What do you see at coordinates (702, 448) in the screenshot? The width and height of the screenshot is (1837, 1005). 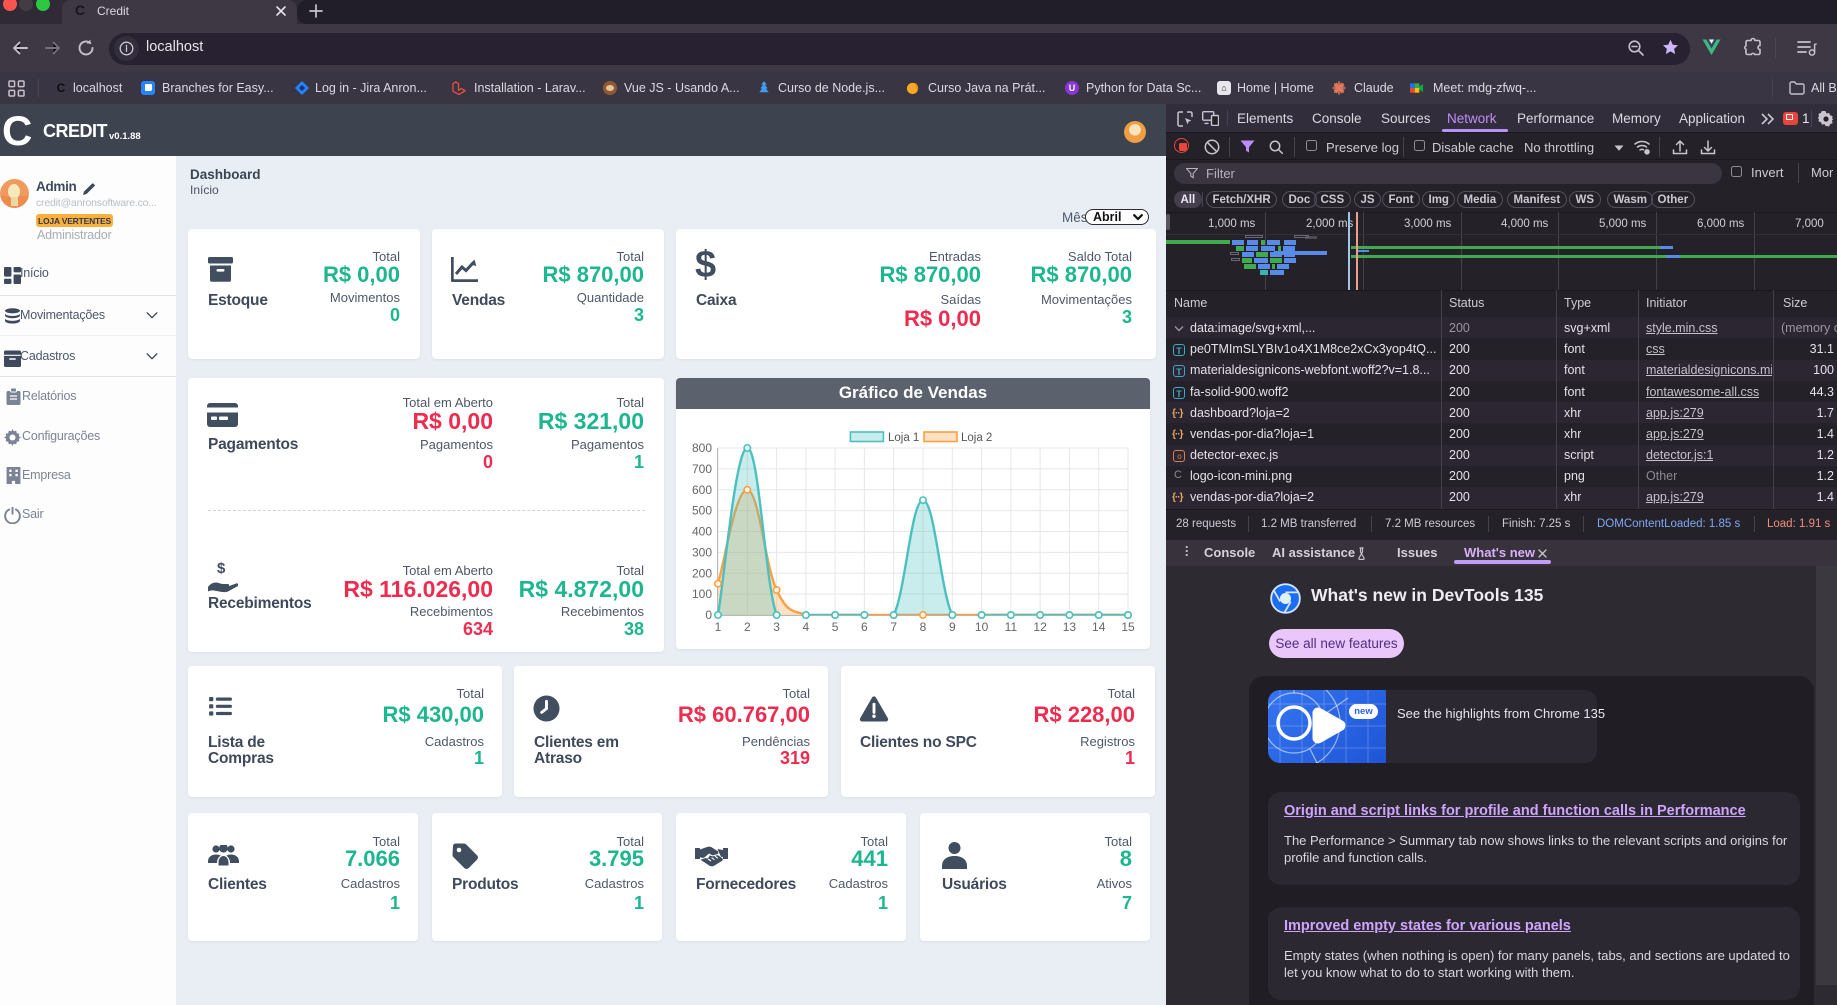 I see `svg-text: 800` at bounding box center [702, 448].